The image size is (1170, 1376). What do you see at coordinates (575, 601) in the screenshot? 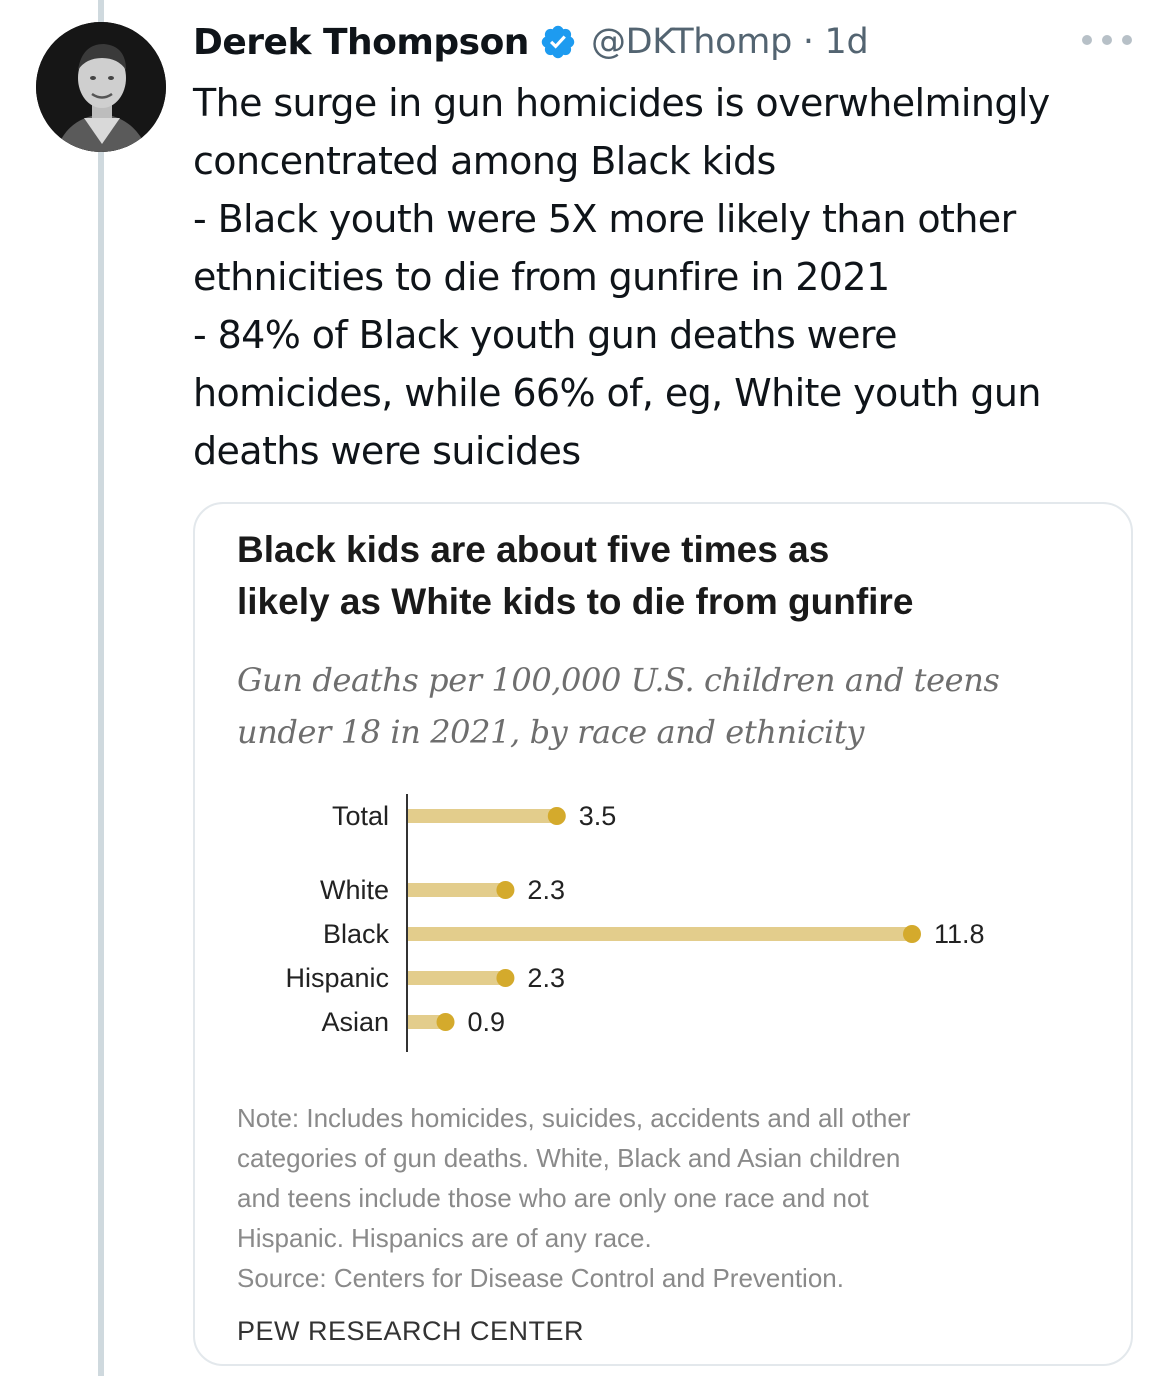
I see `chart-title-line: likely as White kids to die from gunfire` at bounding box center [575, 601].